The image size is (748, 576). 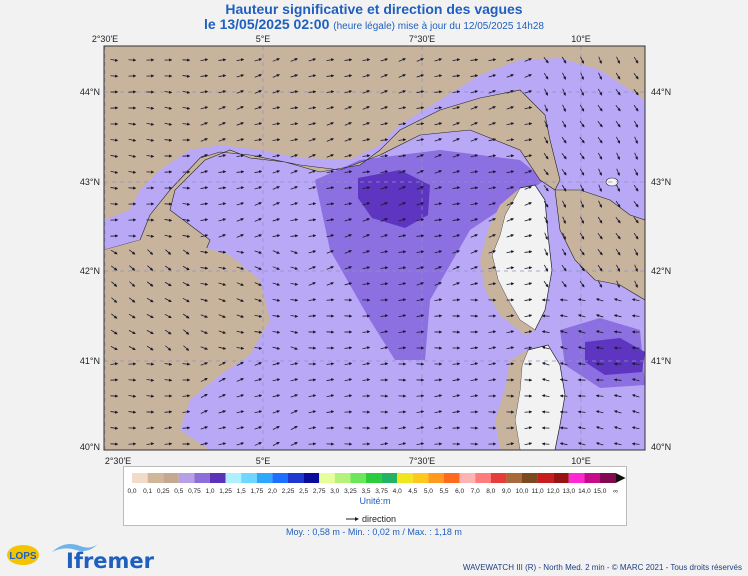 I want to click on corsica-shelf, so click(x=507, y=261).